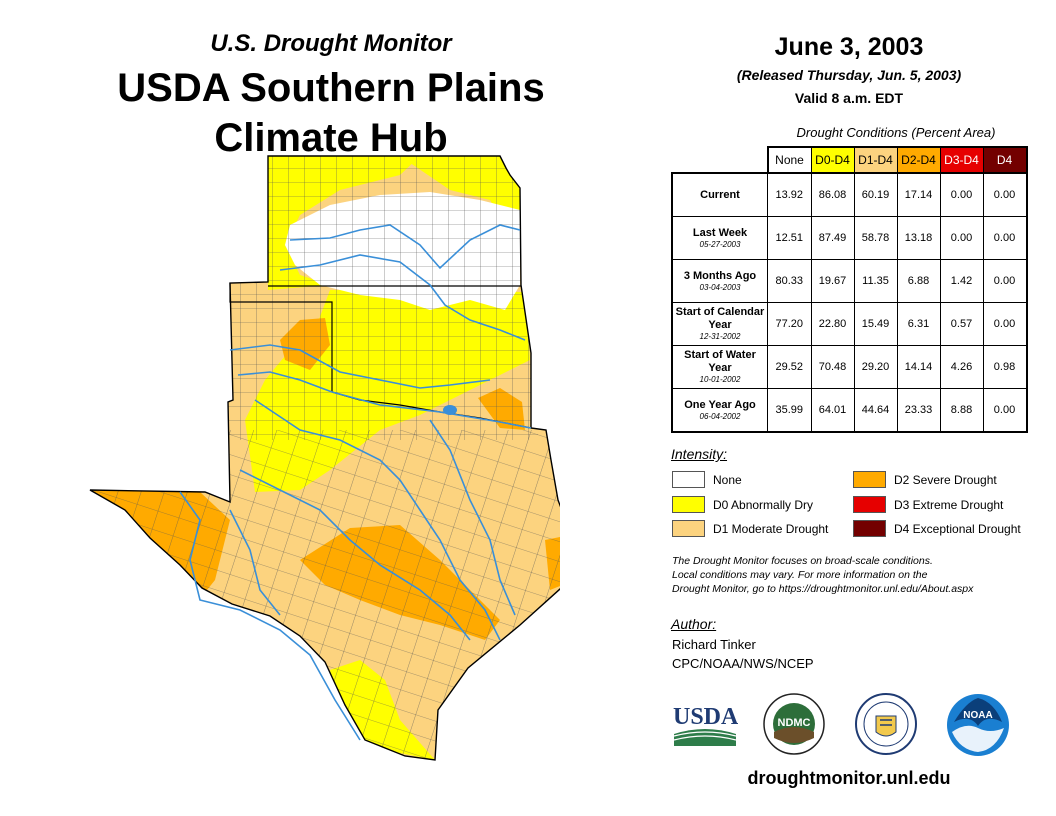 The width and height of the screenshot is (1056, 816). What do you see at coordinates (875, 238) in the screenshot?
I see `table-cell: 58.78` at bounding box center [875, 238].